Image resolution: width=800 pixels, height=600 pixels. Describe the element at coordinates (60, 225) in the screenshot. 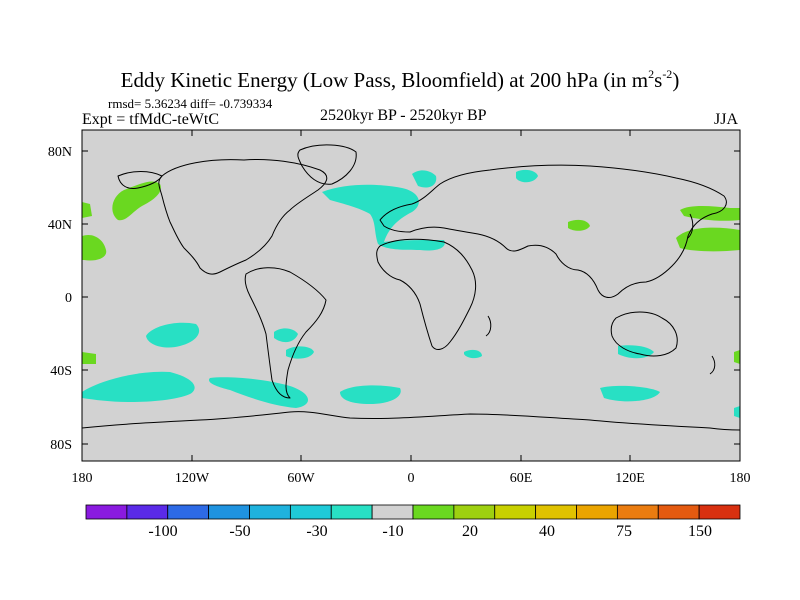

I see `lat-label-40n: 40N` at that location.